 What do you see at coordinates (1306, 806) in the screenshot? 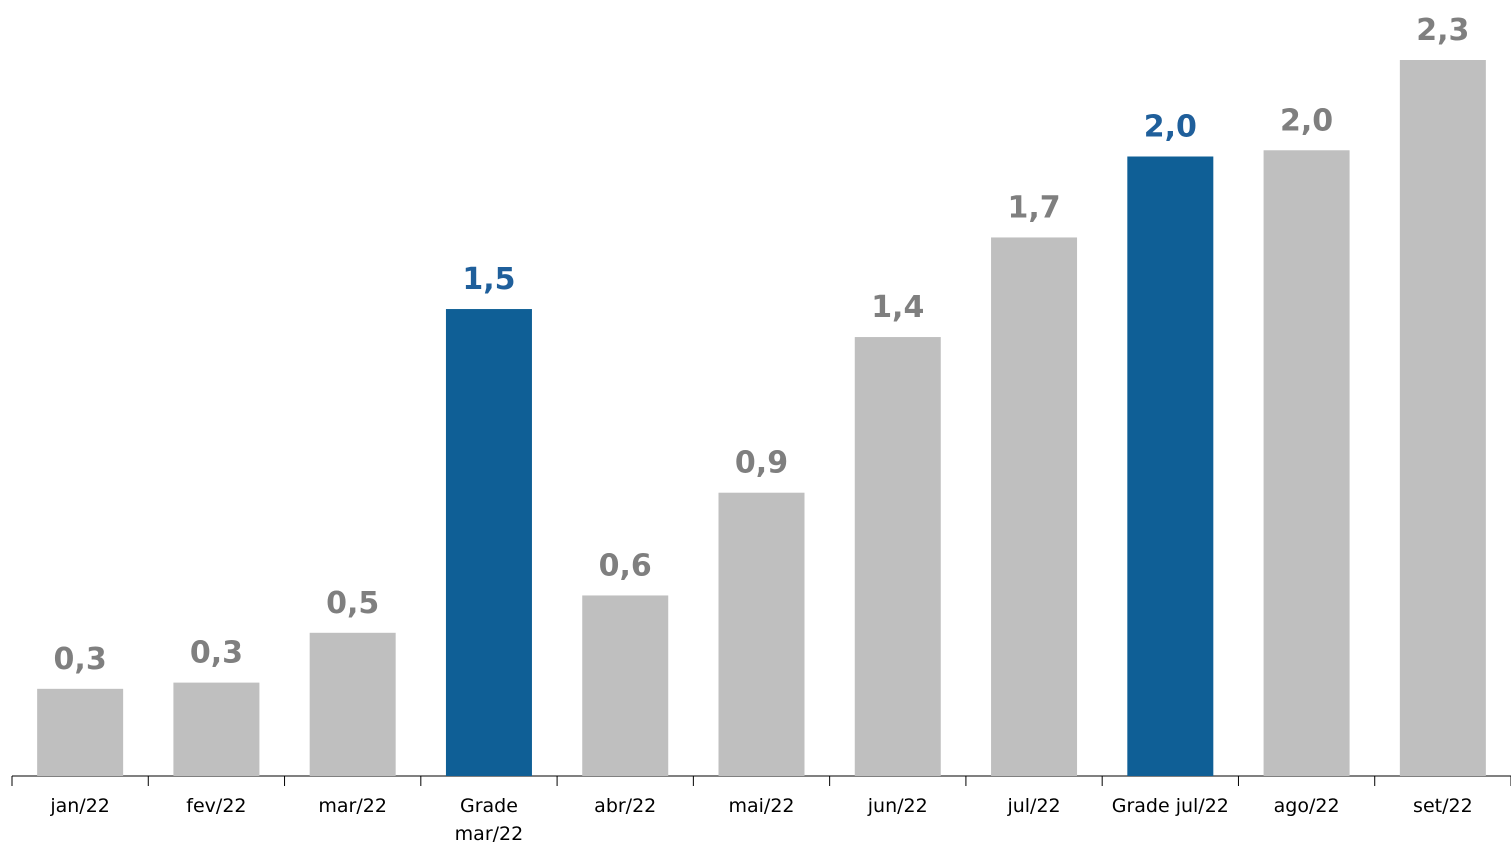
I see `x-tick-label: ago/22` at bounding box center [1306, 806].